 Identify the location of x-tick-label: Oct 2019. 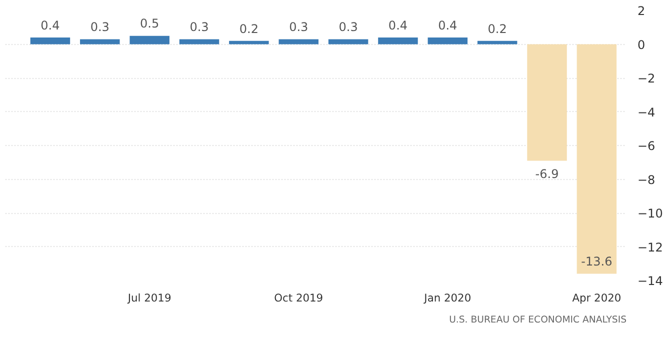
(299, 298).